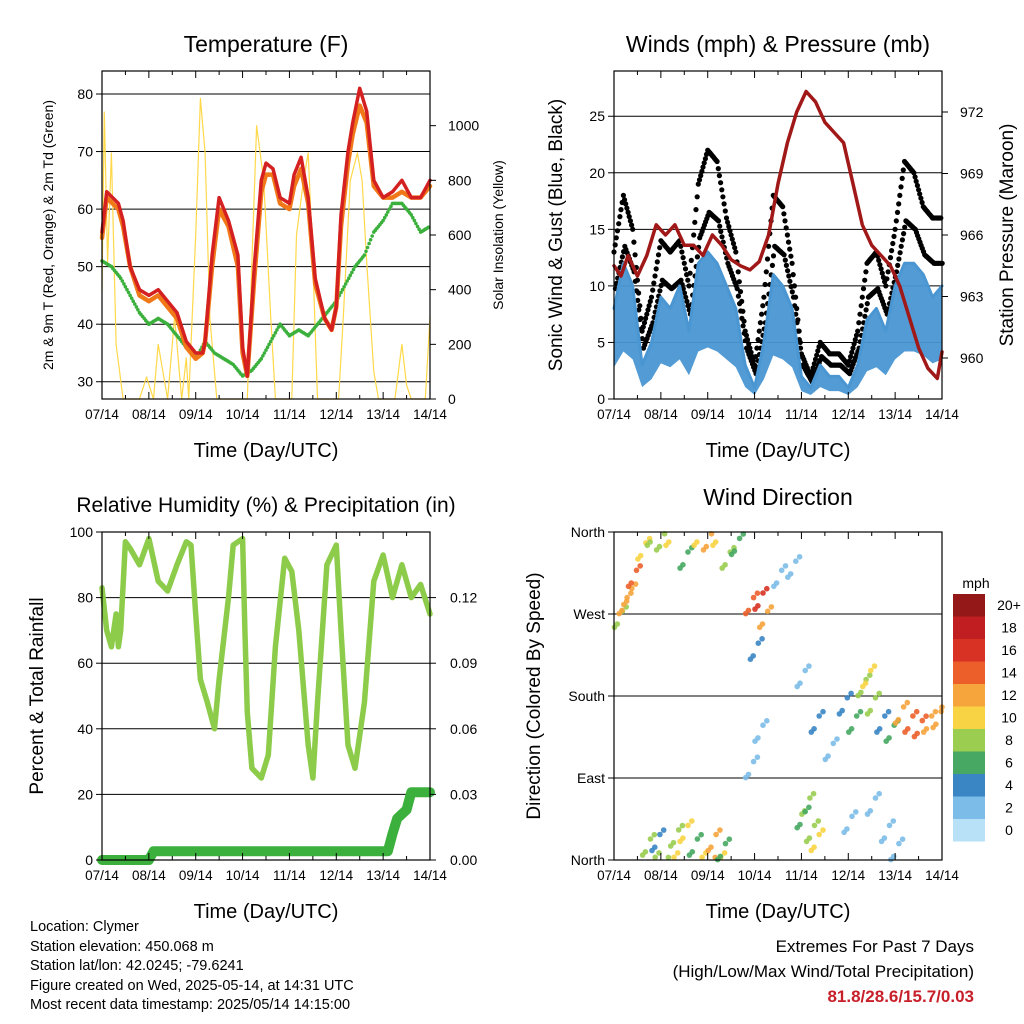 The width and height of the screenshot is (1024, 1024). Describe the element at coordinates (266, 241) in the screenshot. I see `temp-9m-line` at that location.